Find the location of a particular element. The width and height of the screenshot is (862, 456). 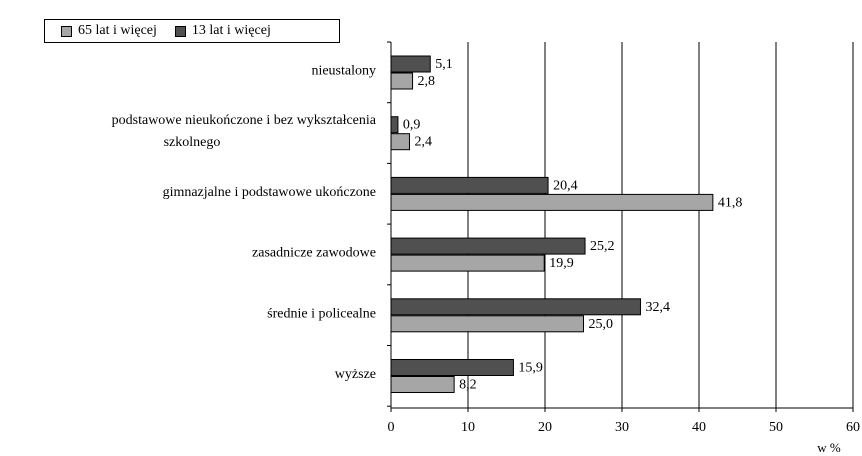

legend-item-65: 65 lat i więcej is located at coordinates (109, 31).